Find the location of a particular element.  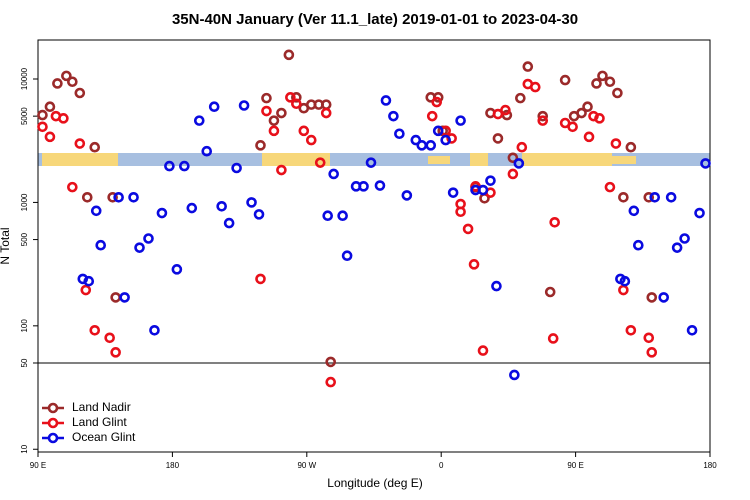

x-tick-label: 90 W is located at coordinates (306, 465).